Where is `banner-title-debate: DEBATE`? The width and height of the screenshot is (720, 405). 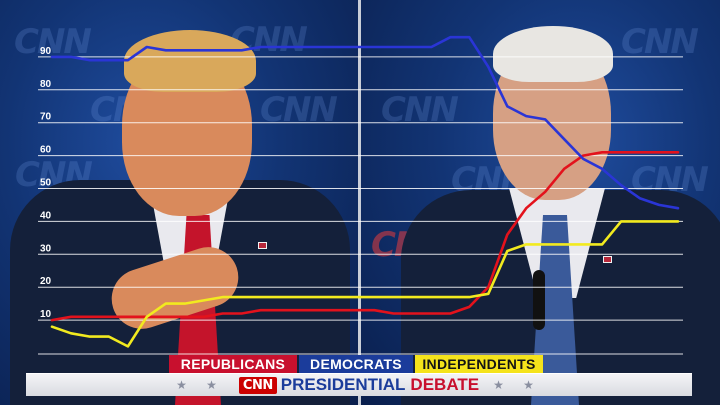 banner-title-debate: DEBATE is located at coordinates (445, 384).